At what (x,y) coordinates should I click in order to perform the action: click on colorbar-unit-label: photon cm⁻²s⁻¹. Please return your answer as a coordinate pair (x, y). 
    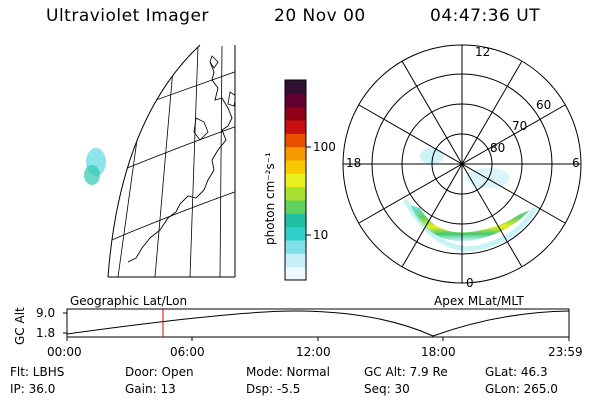
    Looking at the image, I should click on (270, 198).